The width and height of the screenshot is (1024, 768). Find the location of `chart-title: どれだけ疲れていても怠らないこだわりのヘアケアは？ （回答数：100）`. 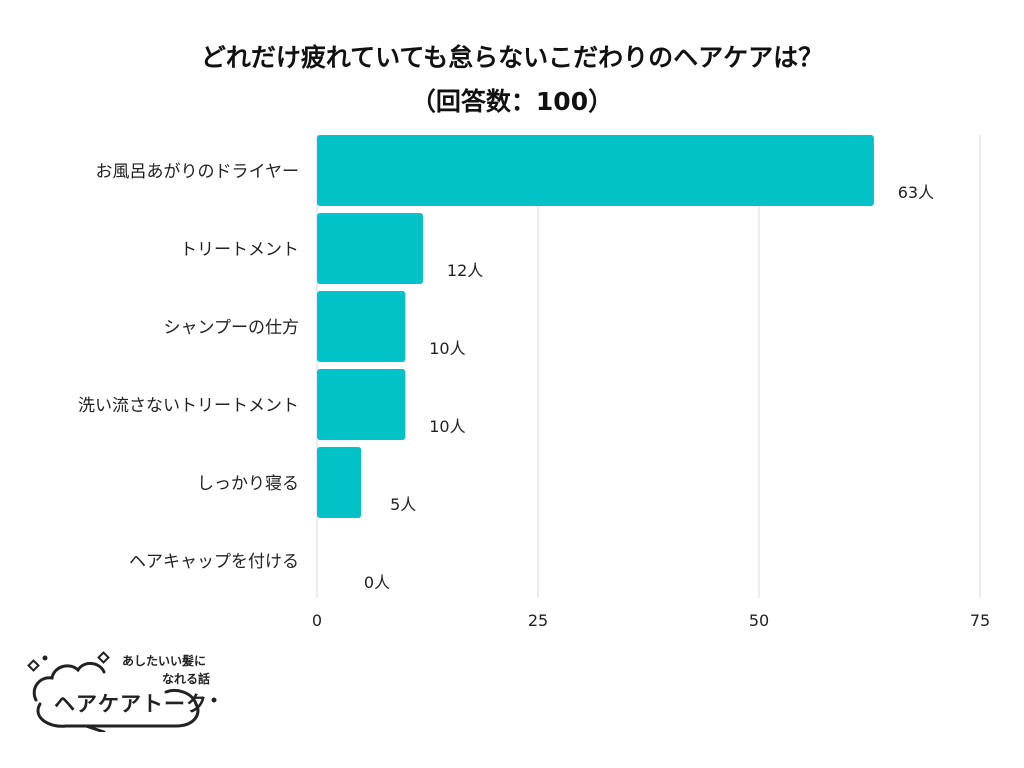

chart-title: どれだけ疲れていても怠らないこだわりのヘアケアは？ （回答数：100） is located at coordinates (512, 80).